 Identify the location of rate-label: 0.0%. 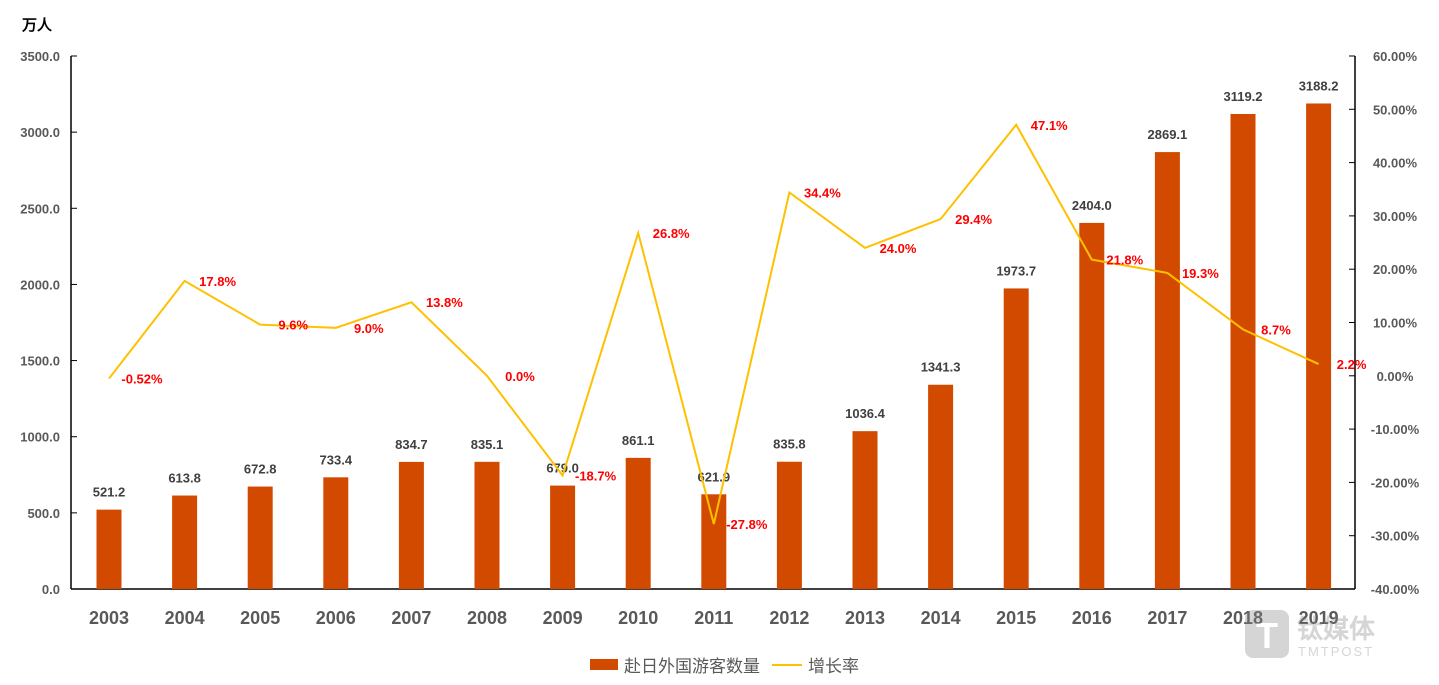
(520, 376).